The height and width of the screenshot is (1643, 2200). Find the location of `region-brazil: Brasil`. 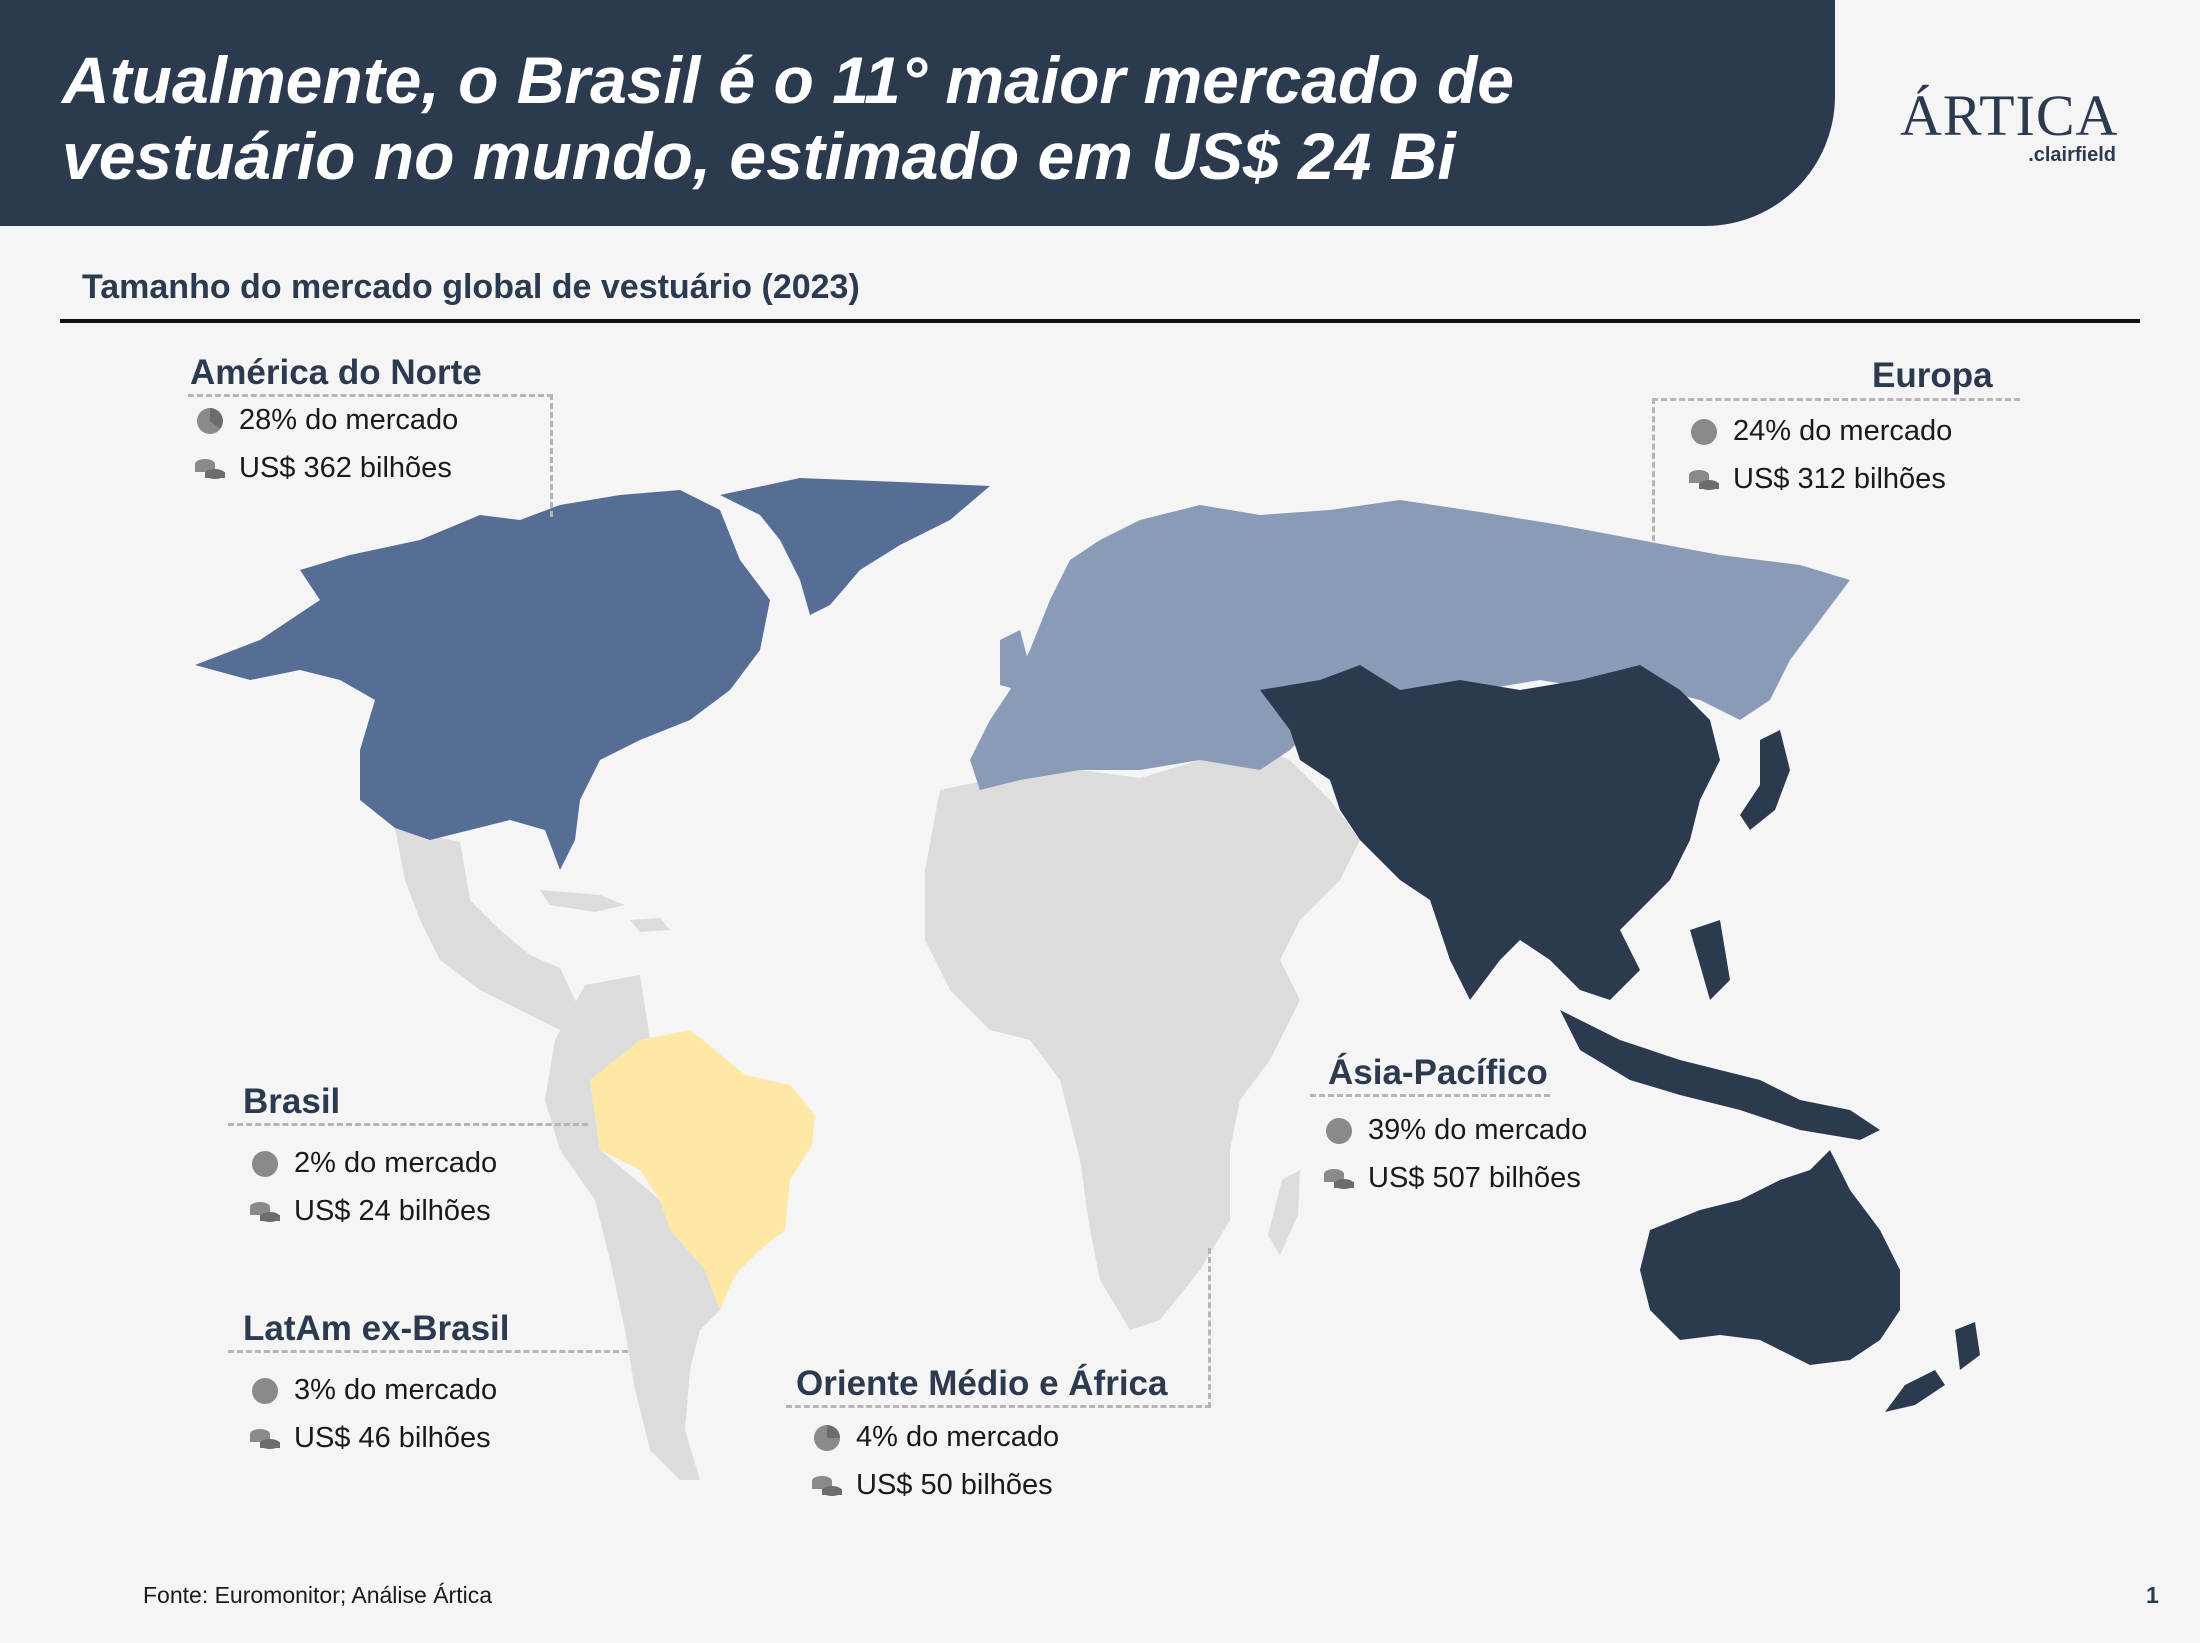

region-brazil: Brasil is located at coordinates (291, 1102).